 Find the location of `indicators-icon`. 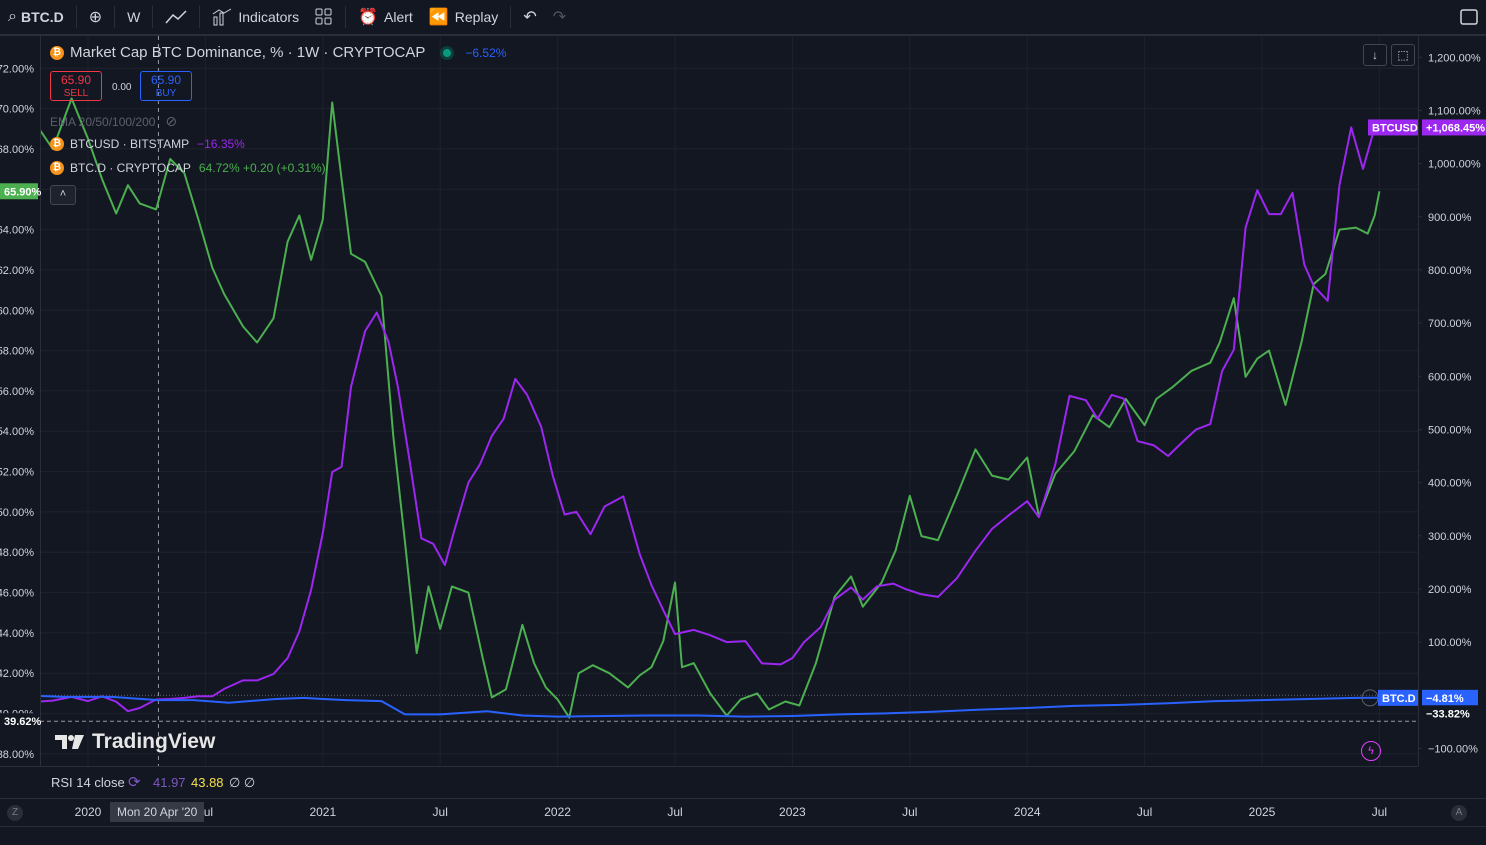

indicators-icon is located at coordinates (222, 17).